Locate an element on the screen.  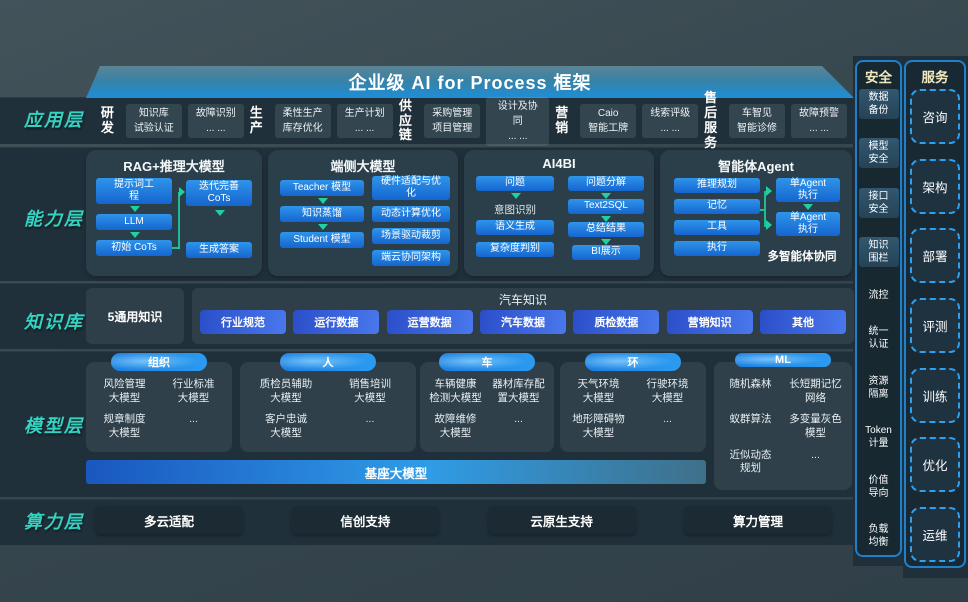
page-title: 企业级 AI for Process 框架 is located at coordinates (470, 83).